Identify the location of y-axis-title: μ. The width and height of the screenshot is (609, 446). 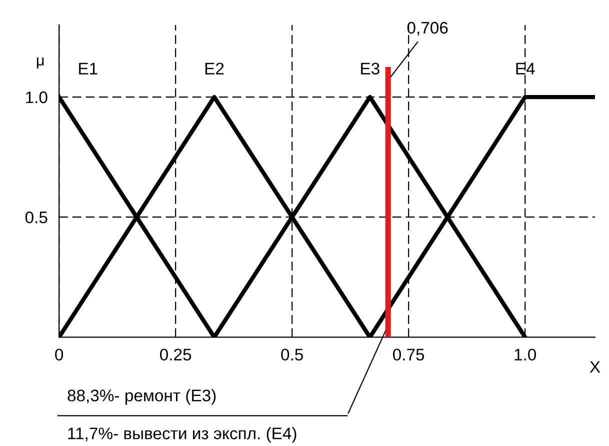
(40, 62).